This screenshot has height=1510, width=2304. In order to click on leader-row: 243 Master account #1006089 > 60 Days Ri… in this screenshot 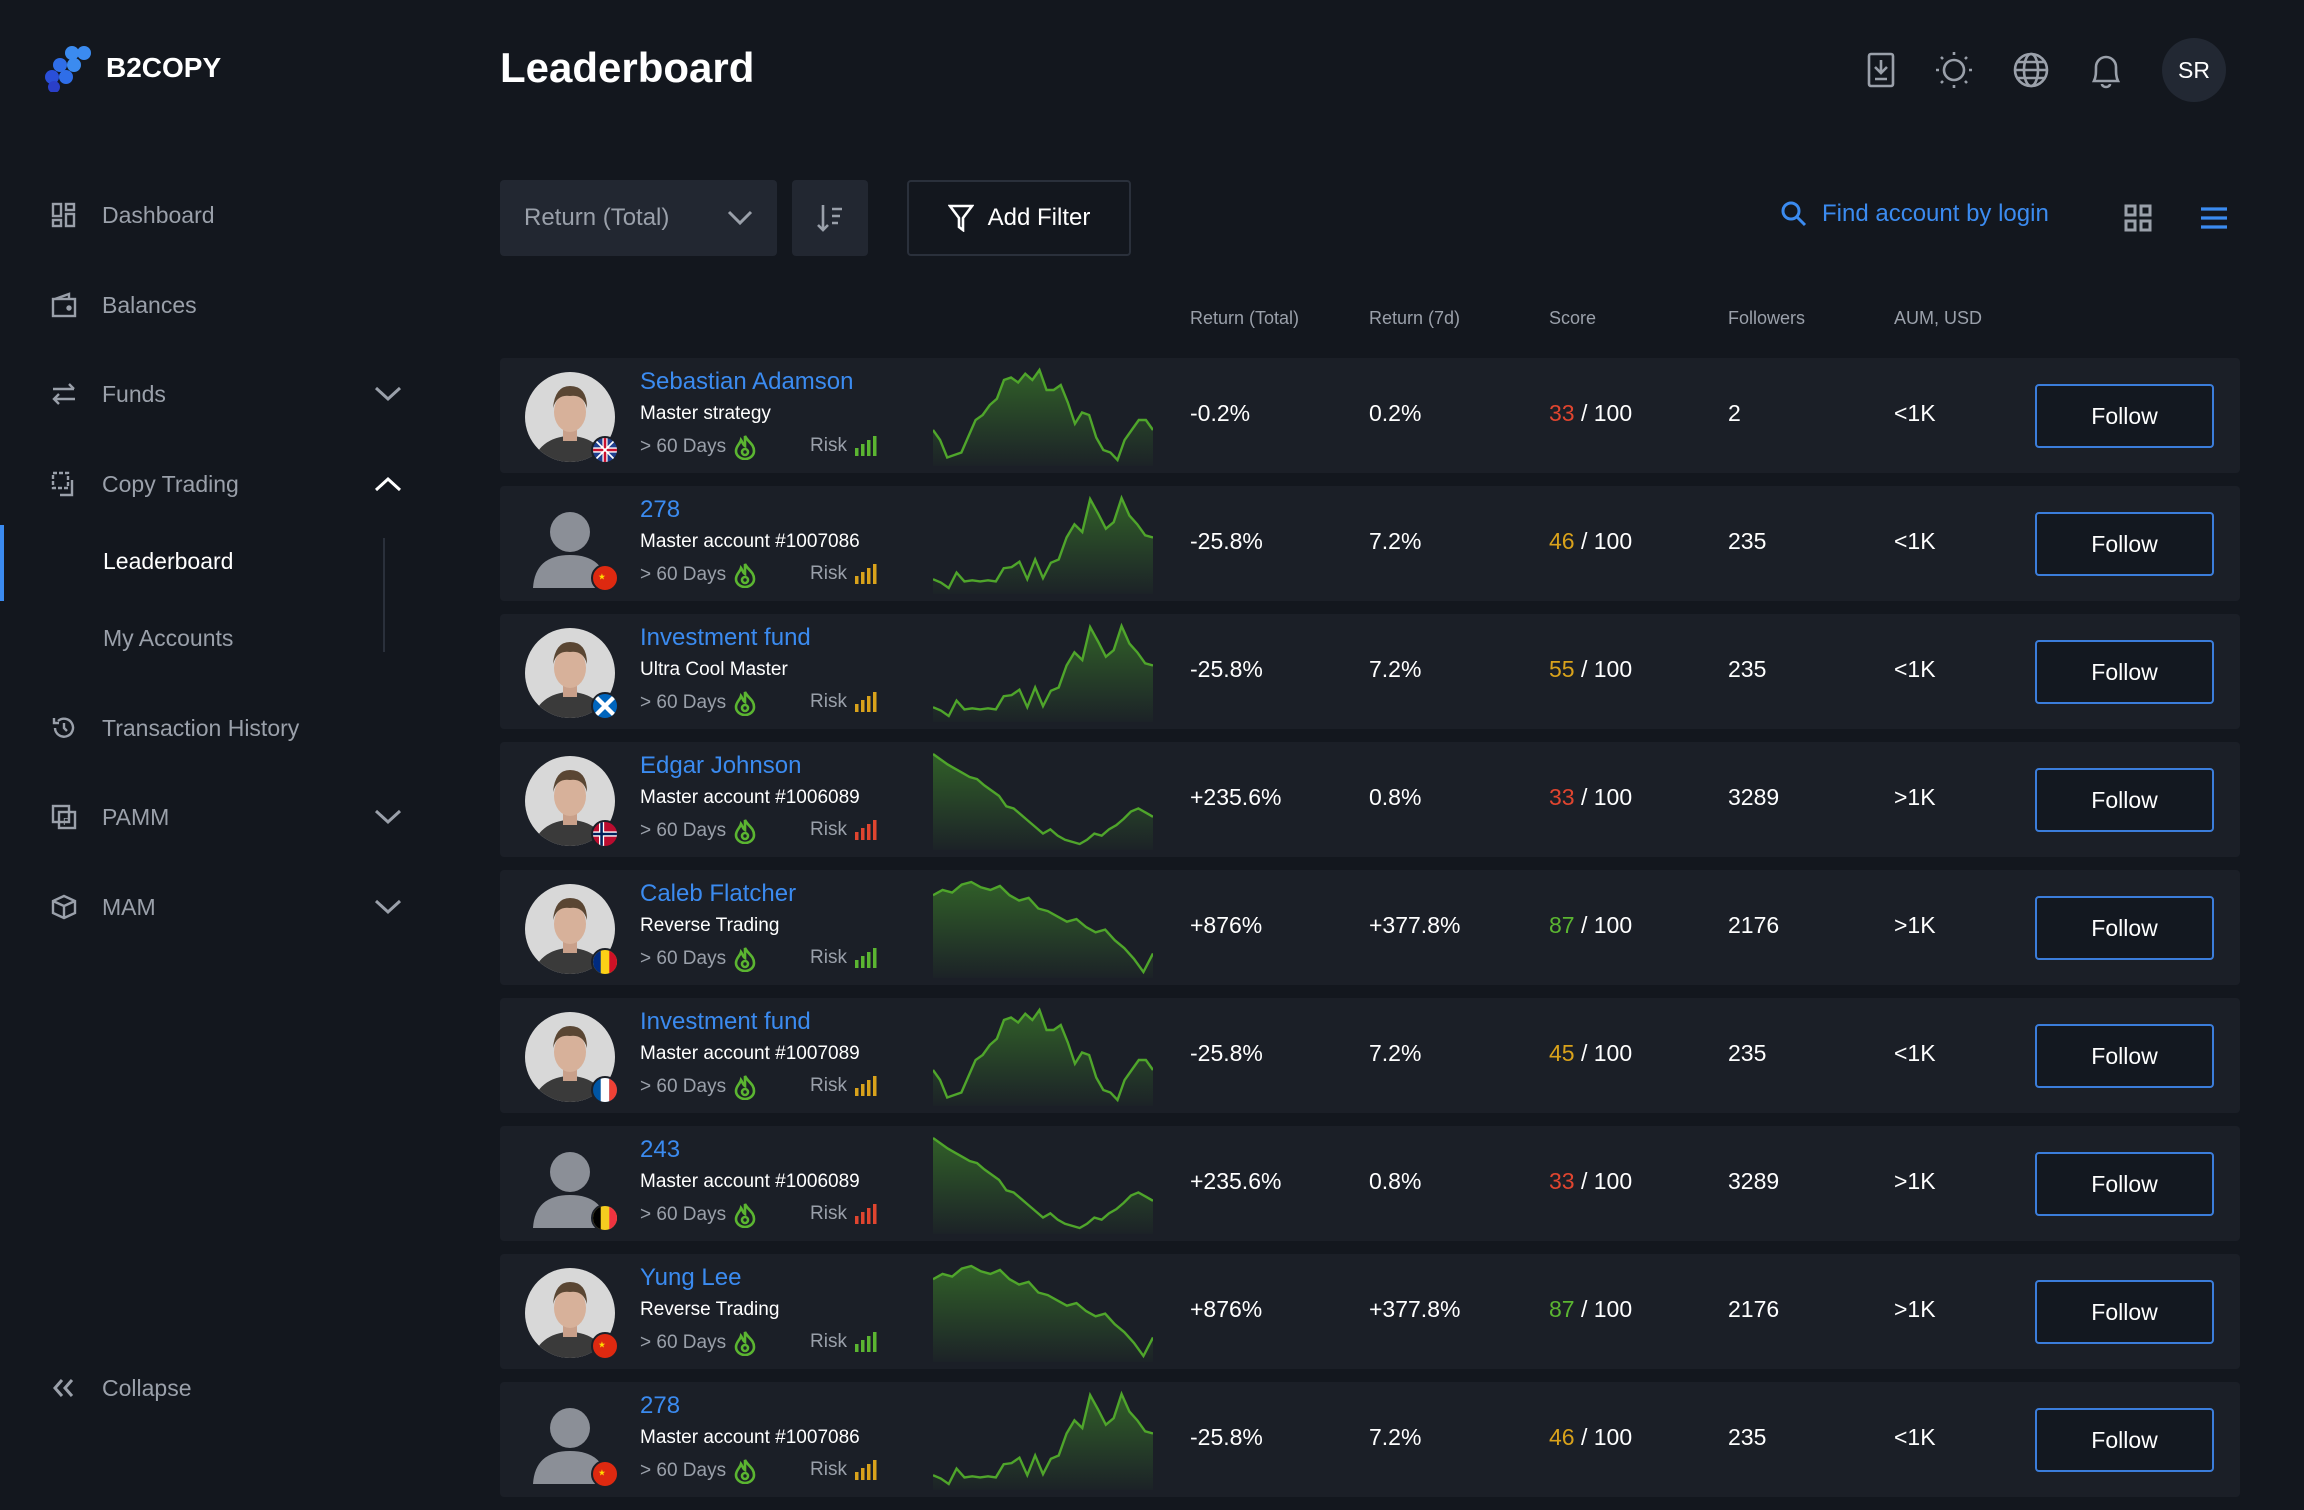, I will do `click(1370, 1183)`.